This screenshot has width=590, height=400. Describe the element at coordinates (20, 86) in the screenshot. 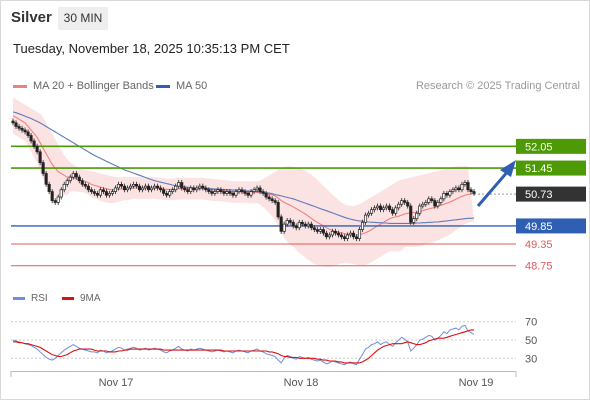

I see `legend-ma20-swatch` at that location.